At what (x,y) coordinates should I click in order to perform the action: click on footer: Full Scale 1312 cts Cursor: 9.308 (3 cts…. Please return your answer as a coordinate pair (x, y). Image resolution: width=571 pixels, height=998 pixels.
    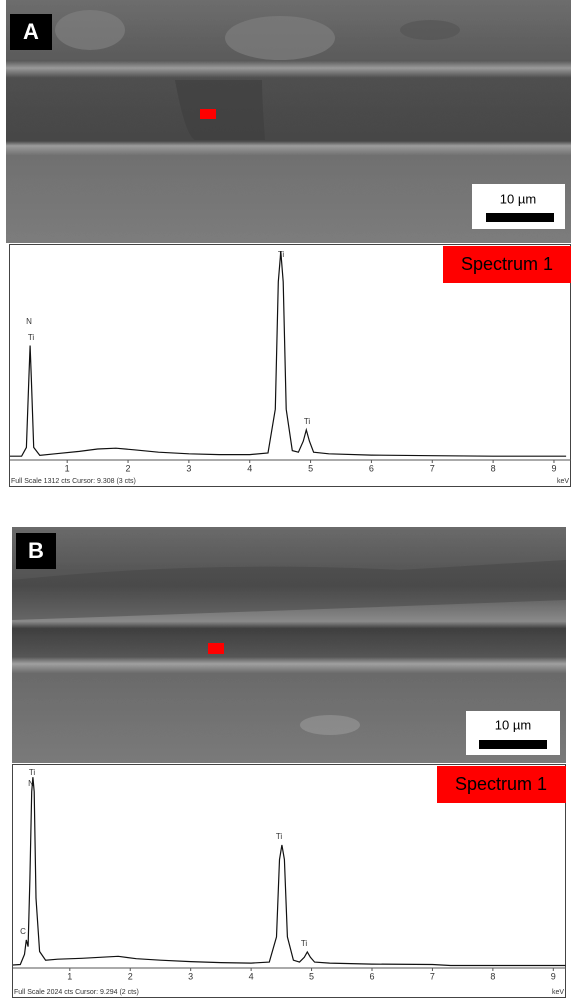
    Looking at the image, I should click on (73, 481).